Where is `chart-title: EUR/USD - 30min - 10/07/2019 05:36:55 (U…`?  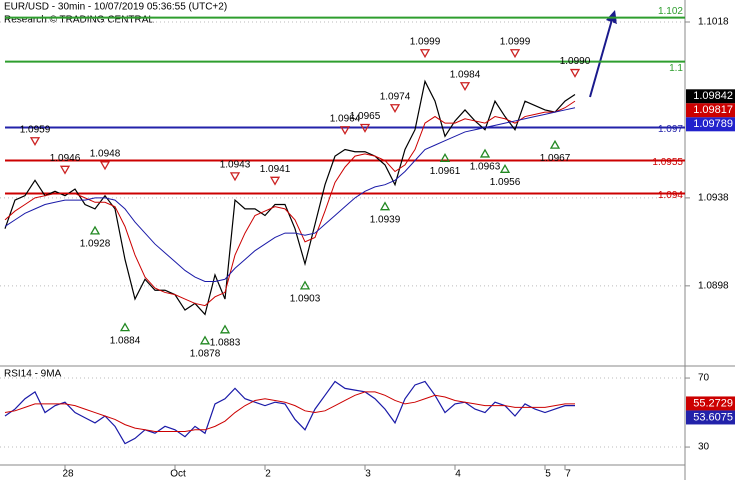 chart-title: EUR/USD - 30min - 10/07/2019 05:36:55 (U… is located at coordinates (115, 7).